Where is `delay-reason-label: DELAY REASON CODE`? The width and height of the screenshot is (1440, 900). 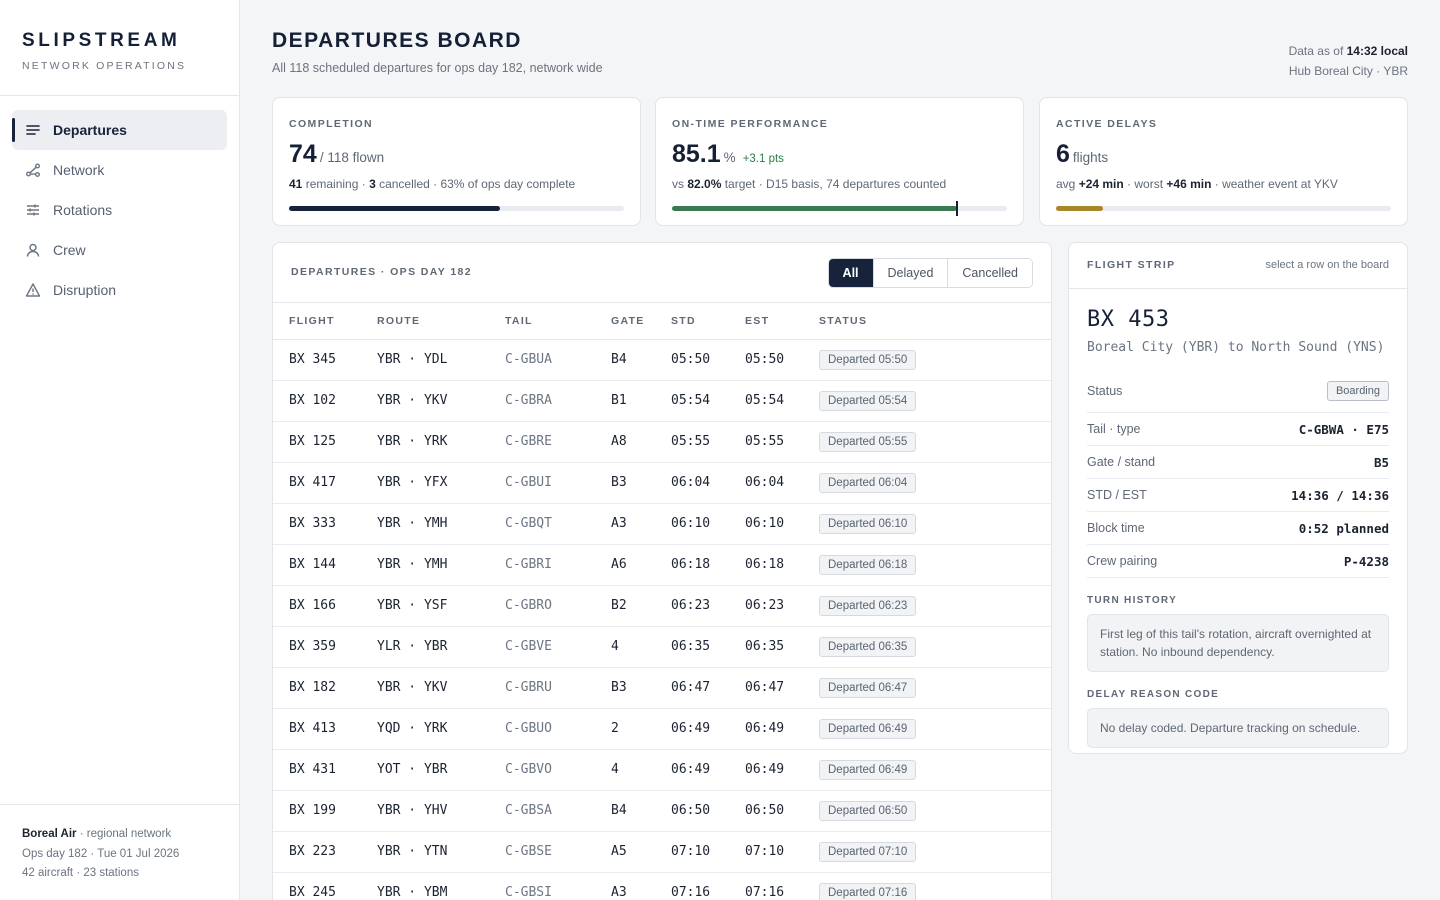
delay-reason-label: DELAY REASON CODE is located at coordinates (1153, 694).